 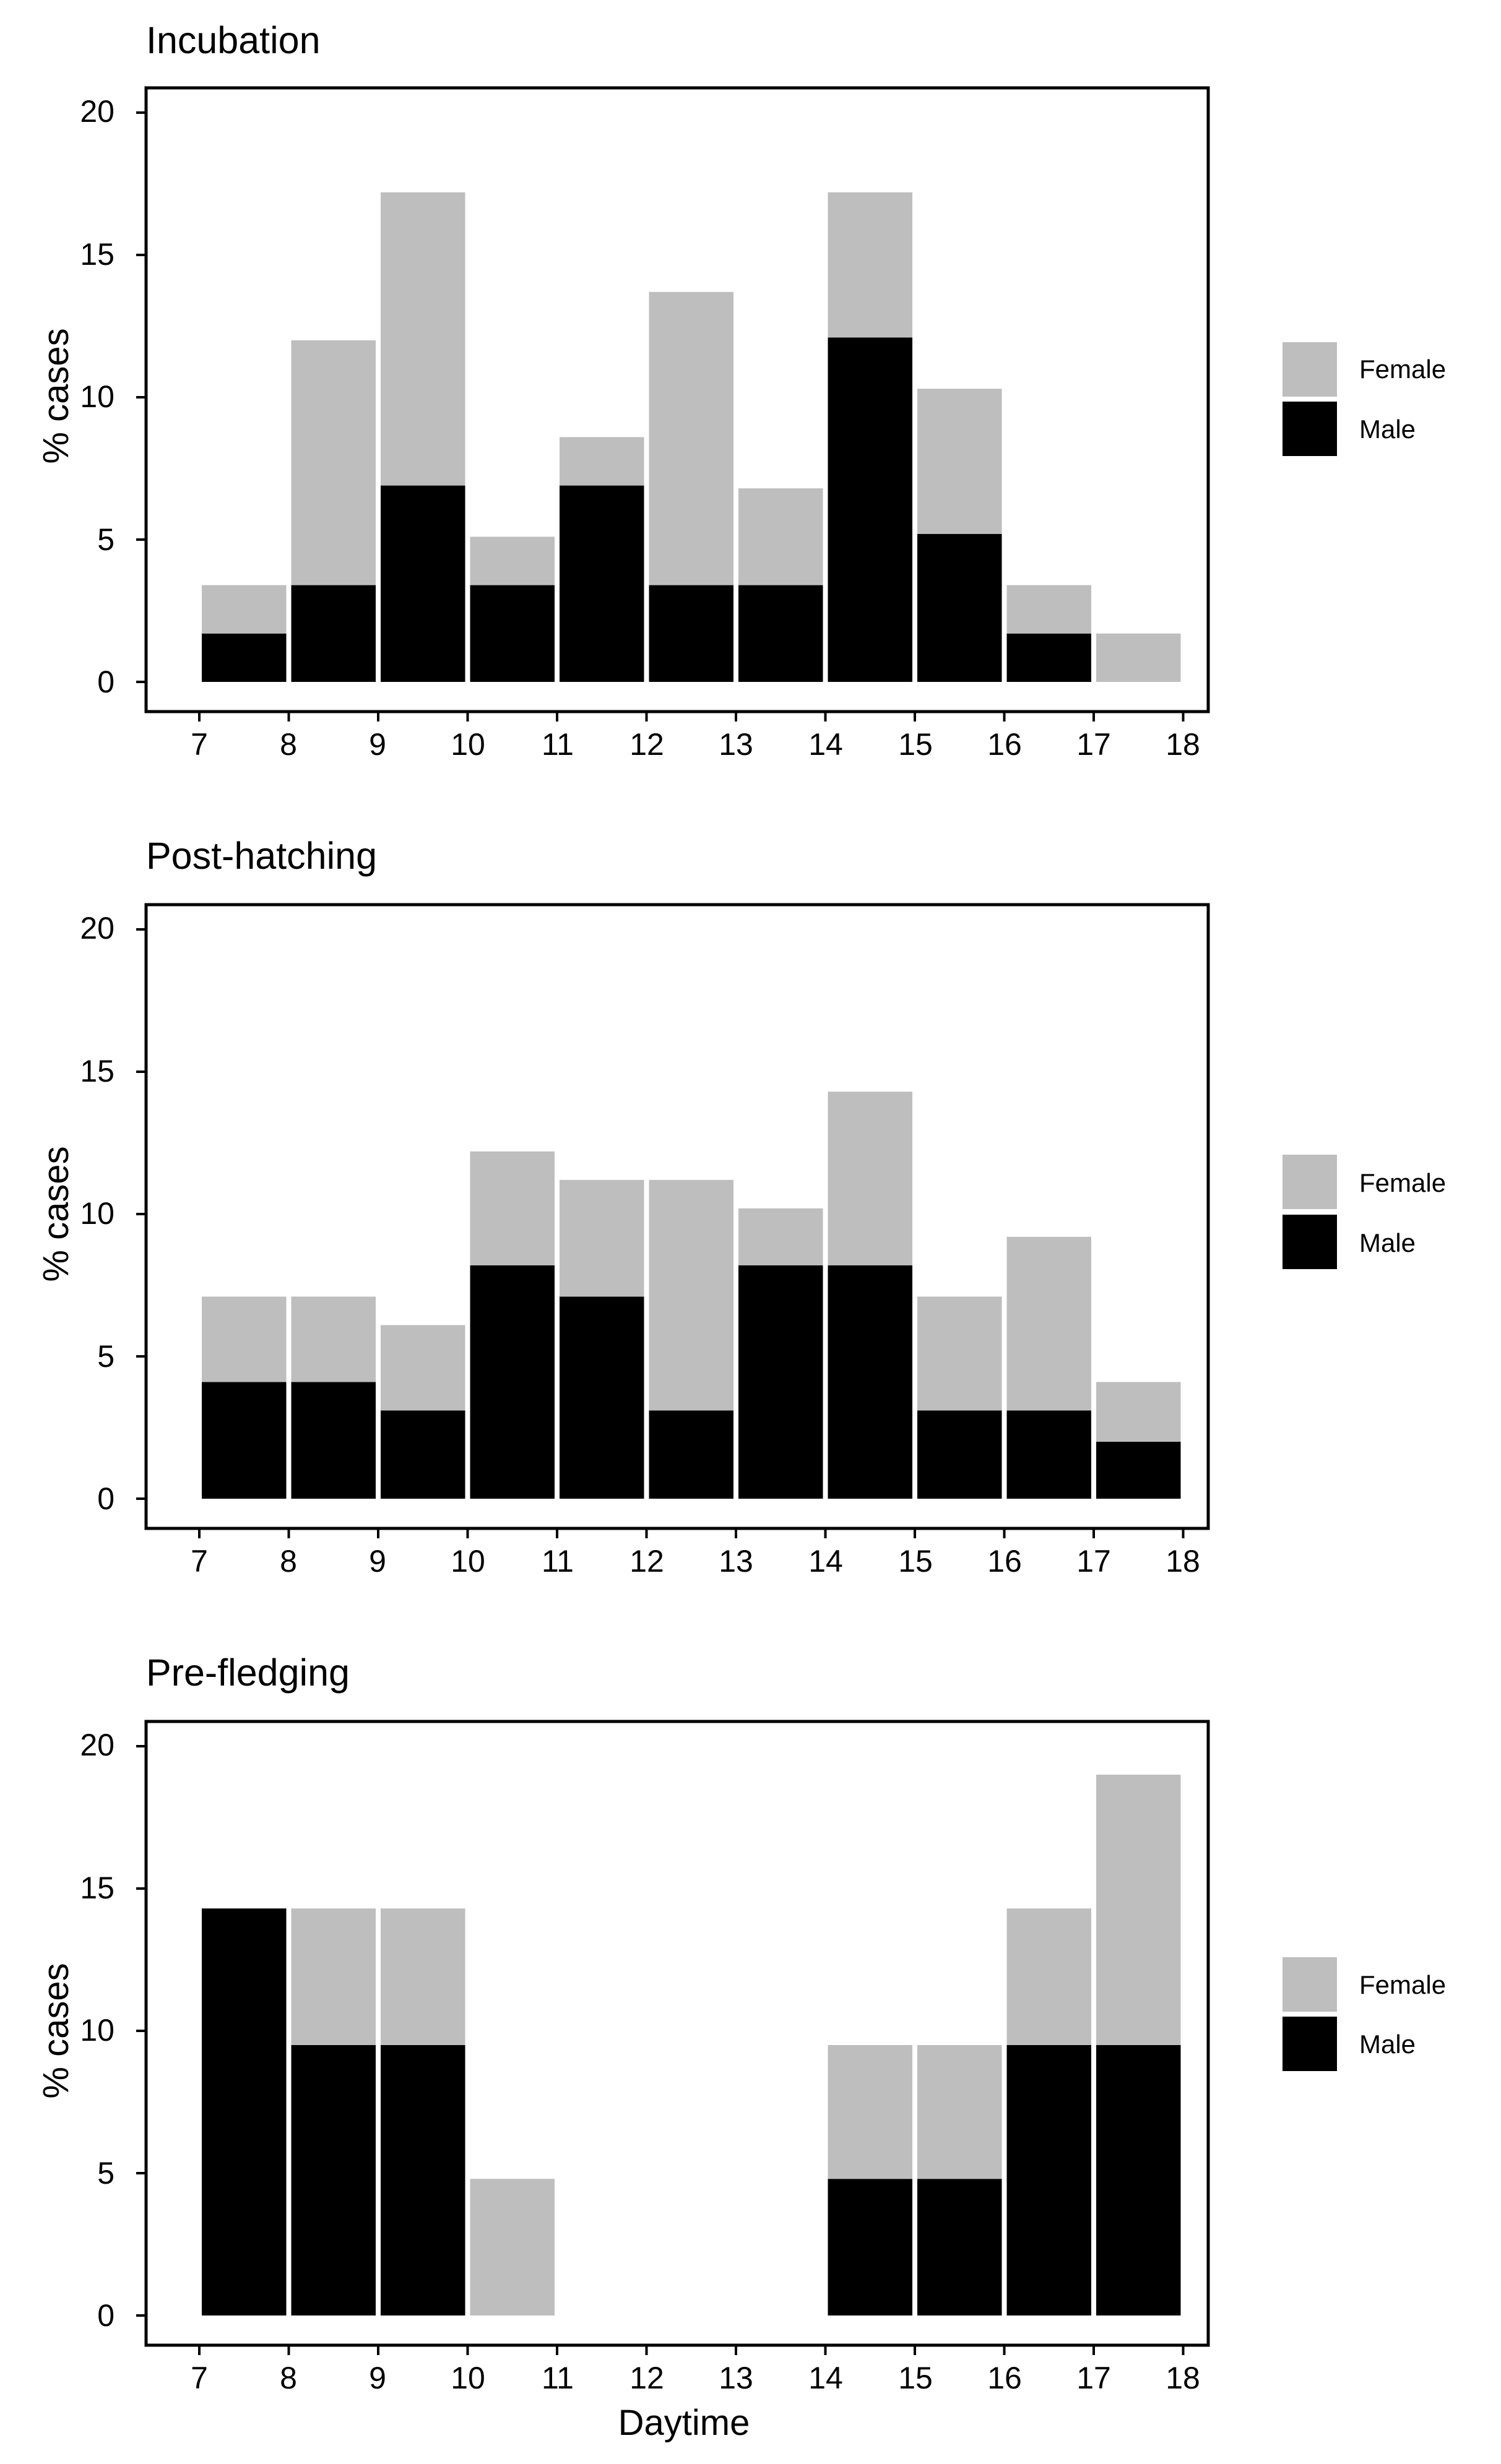 I want to click on x-tick-labels: 7 8 9 10 11 12 13 14 15 16 17 18, so click(x=695, y=1561).